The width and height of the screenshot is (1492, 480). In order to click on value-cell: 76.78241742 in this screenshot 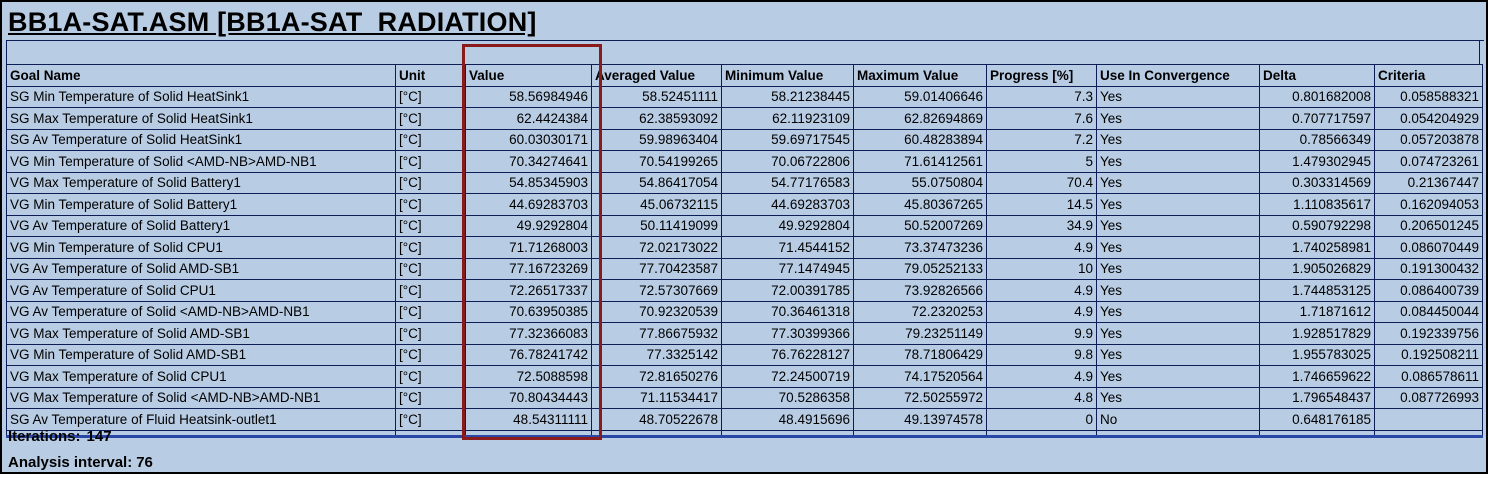, I will do `click(528, 354)`.